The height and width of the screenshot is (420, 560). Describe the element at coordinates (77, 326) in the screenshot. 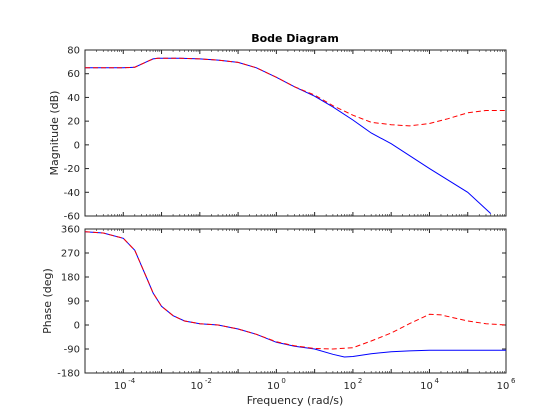

I see `phase-ytick-label: 0` at that location.